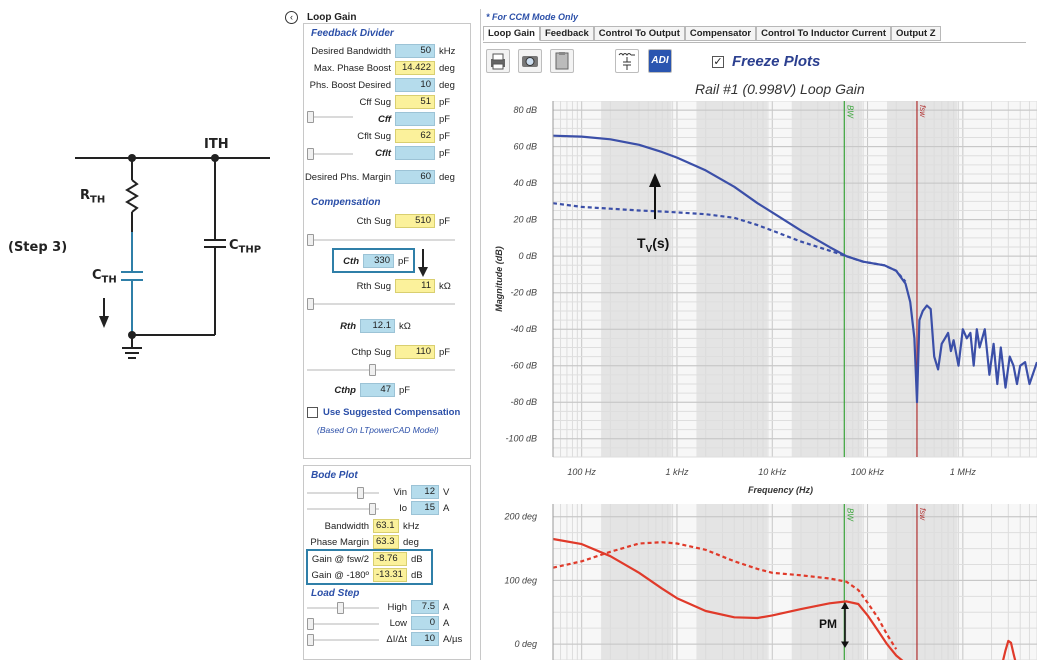 This screenshot has width=1037, height=665. Describe the element at coordinates (216, 144) in the screenshot. I see `ith-node-label: ITH` at that location.